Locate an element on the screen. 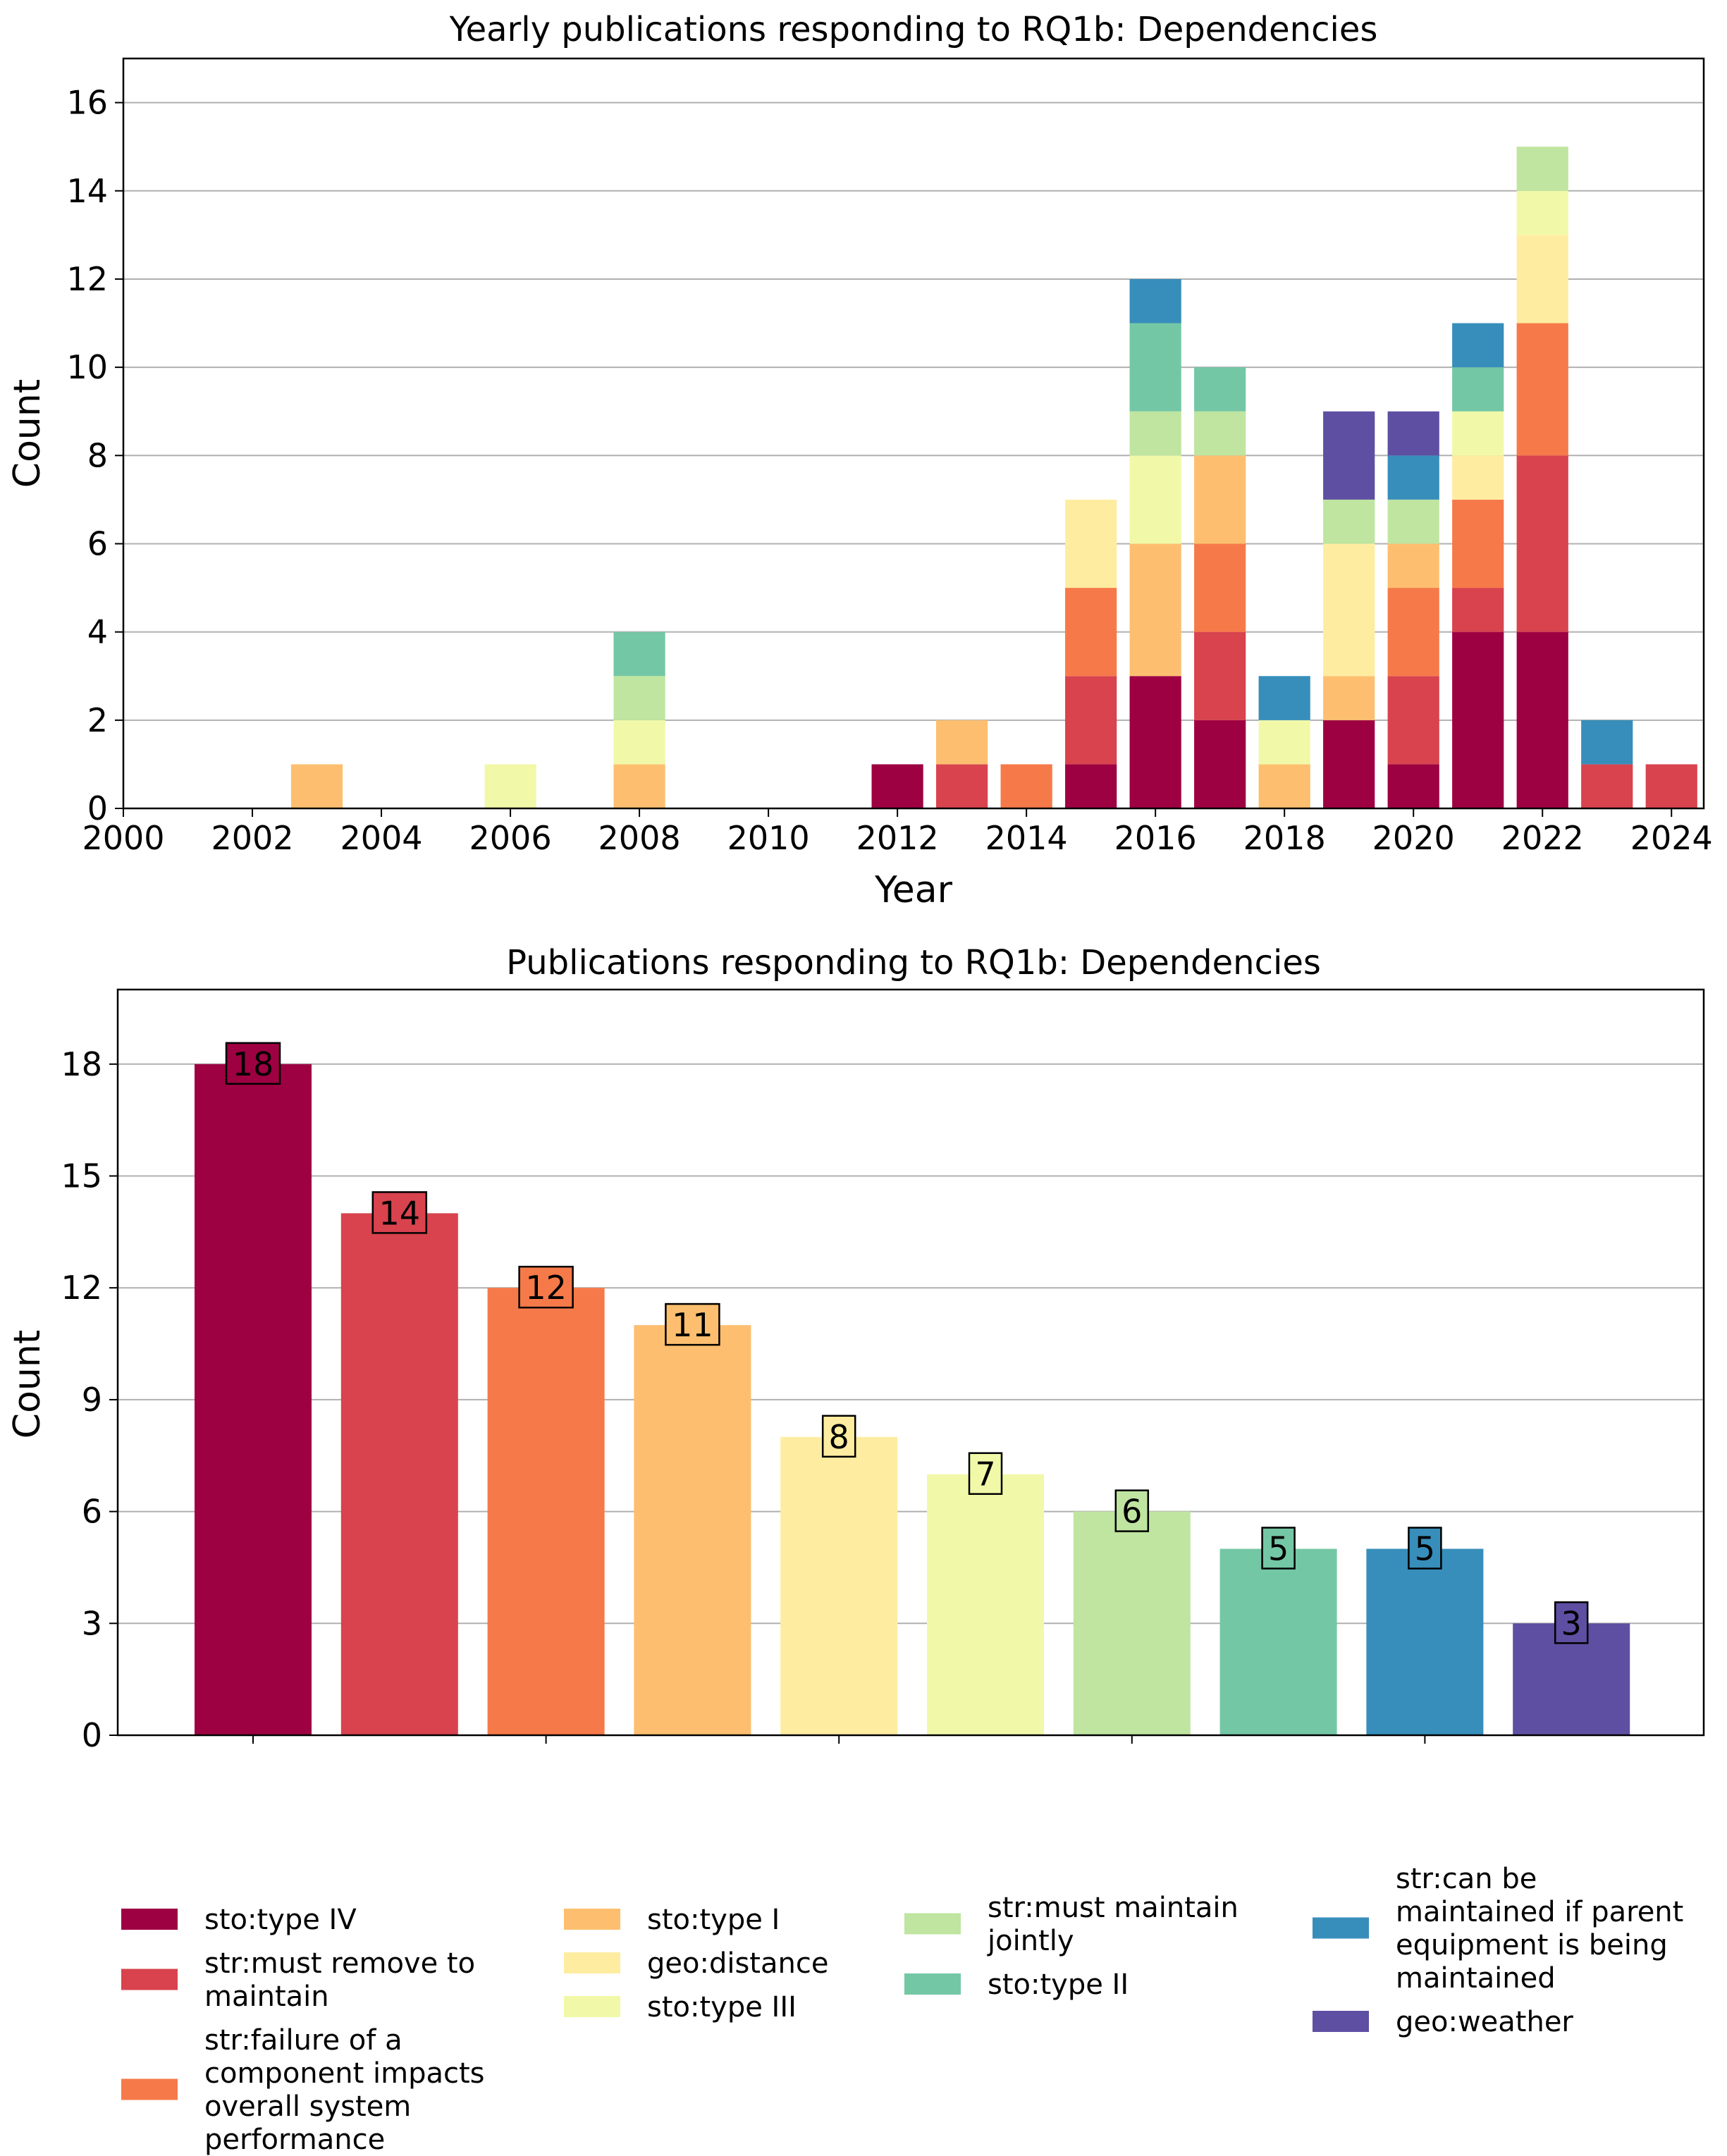 The image size is (1727, 2156). legend-label: equipment is being is located at coordinates (1532, 1945).